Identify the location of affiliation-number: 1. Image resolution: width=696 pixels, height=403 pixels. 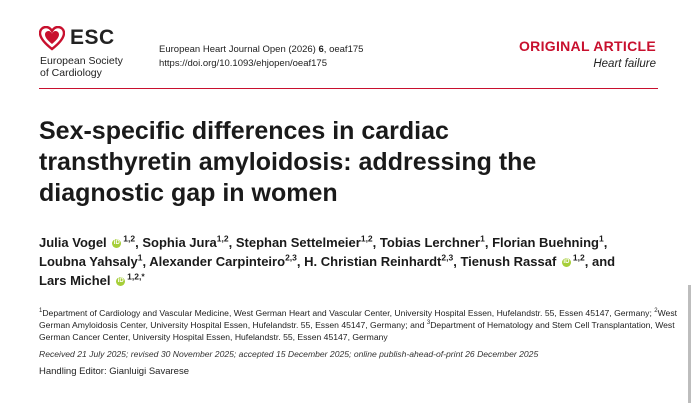
(41, 311).